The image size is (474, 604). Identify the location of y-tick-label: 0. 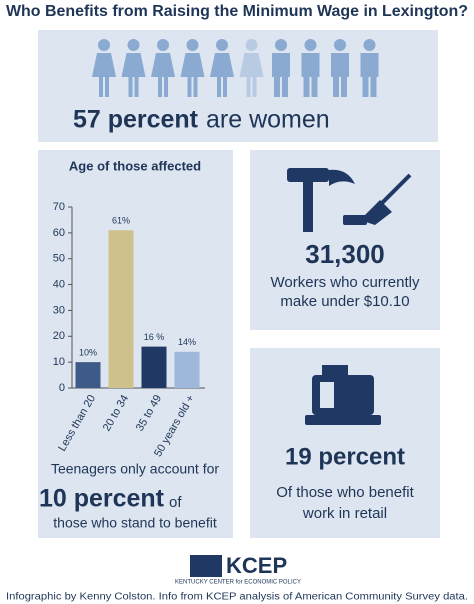
(62, 388).